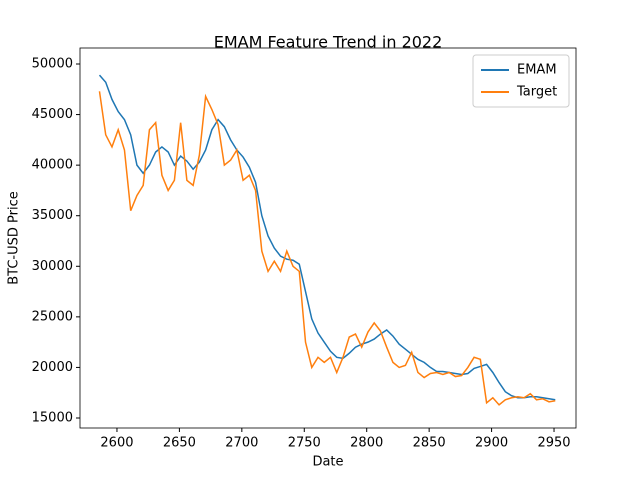 The image size is (640, 484). I want to click on x-tick-label: 2700, so click(241, 443).